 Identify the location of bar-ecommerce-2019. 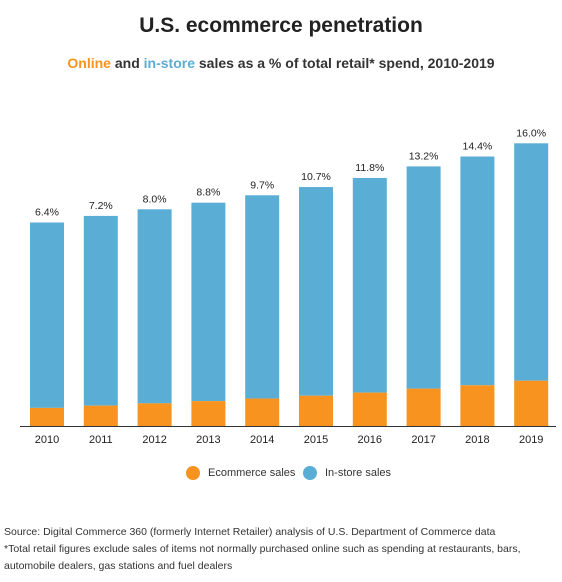
(531, 403).